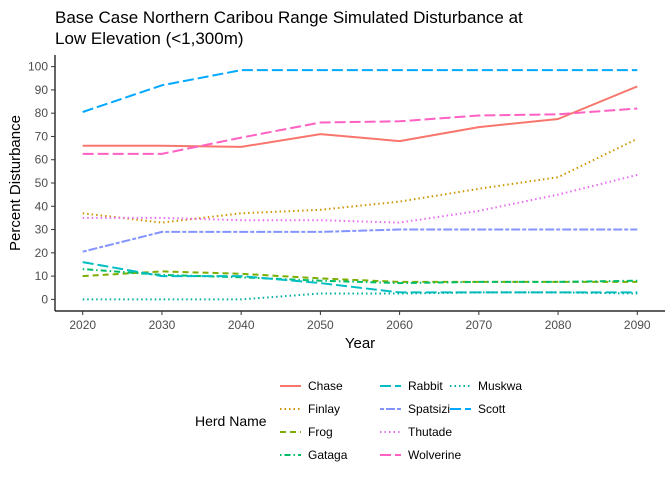 This screenshot has width=672, height=480. Describe the element at coordinates (360, 91) in the screenshot. I see `series-line-scott` at that location.